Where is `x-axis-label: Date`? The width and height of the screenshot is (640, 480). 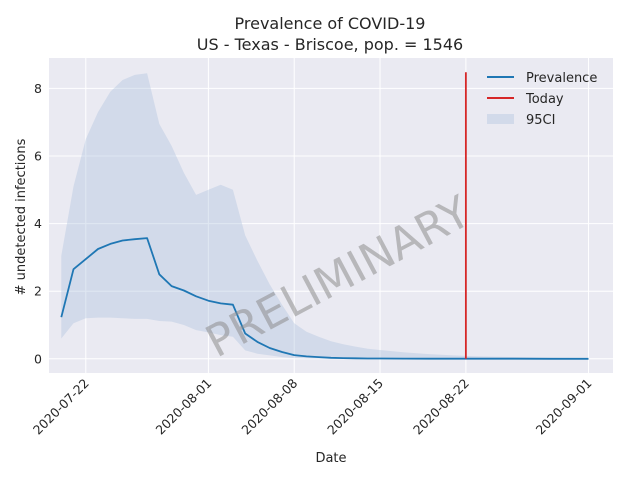
x-axis-label: Date is located at coordinates (330, 458).